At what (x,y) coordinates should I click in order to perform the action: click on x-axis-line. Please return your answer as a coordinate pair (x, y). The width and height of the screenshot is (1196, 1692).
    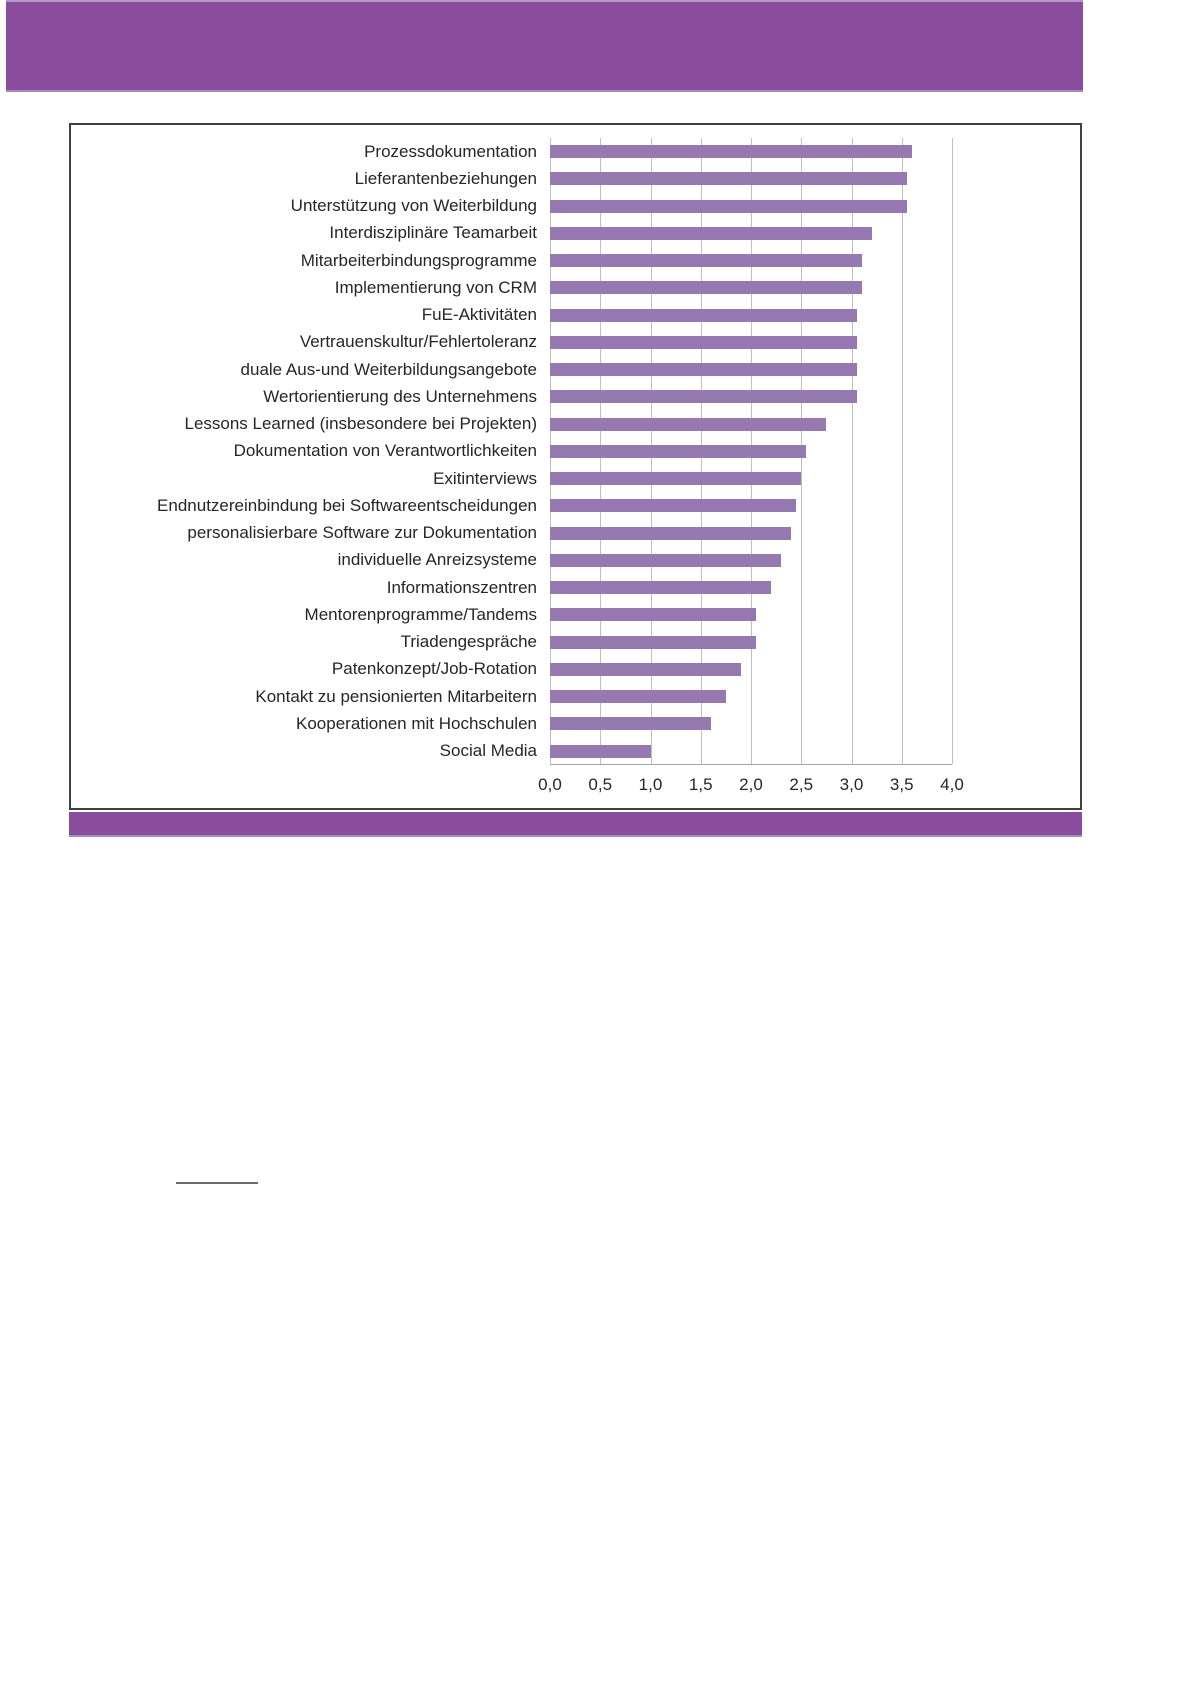
    Looking at the image, I should click on (751, 764).